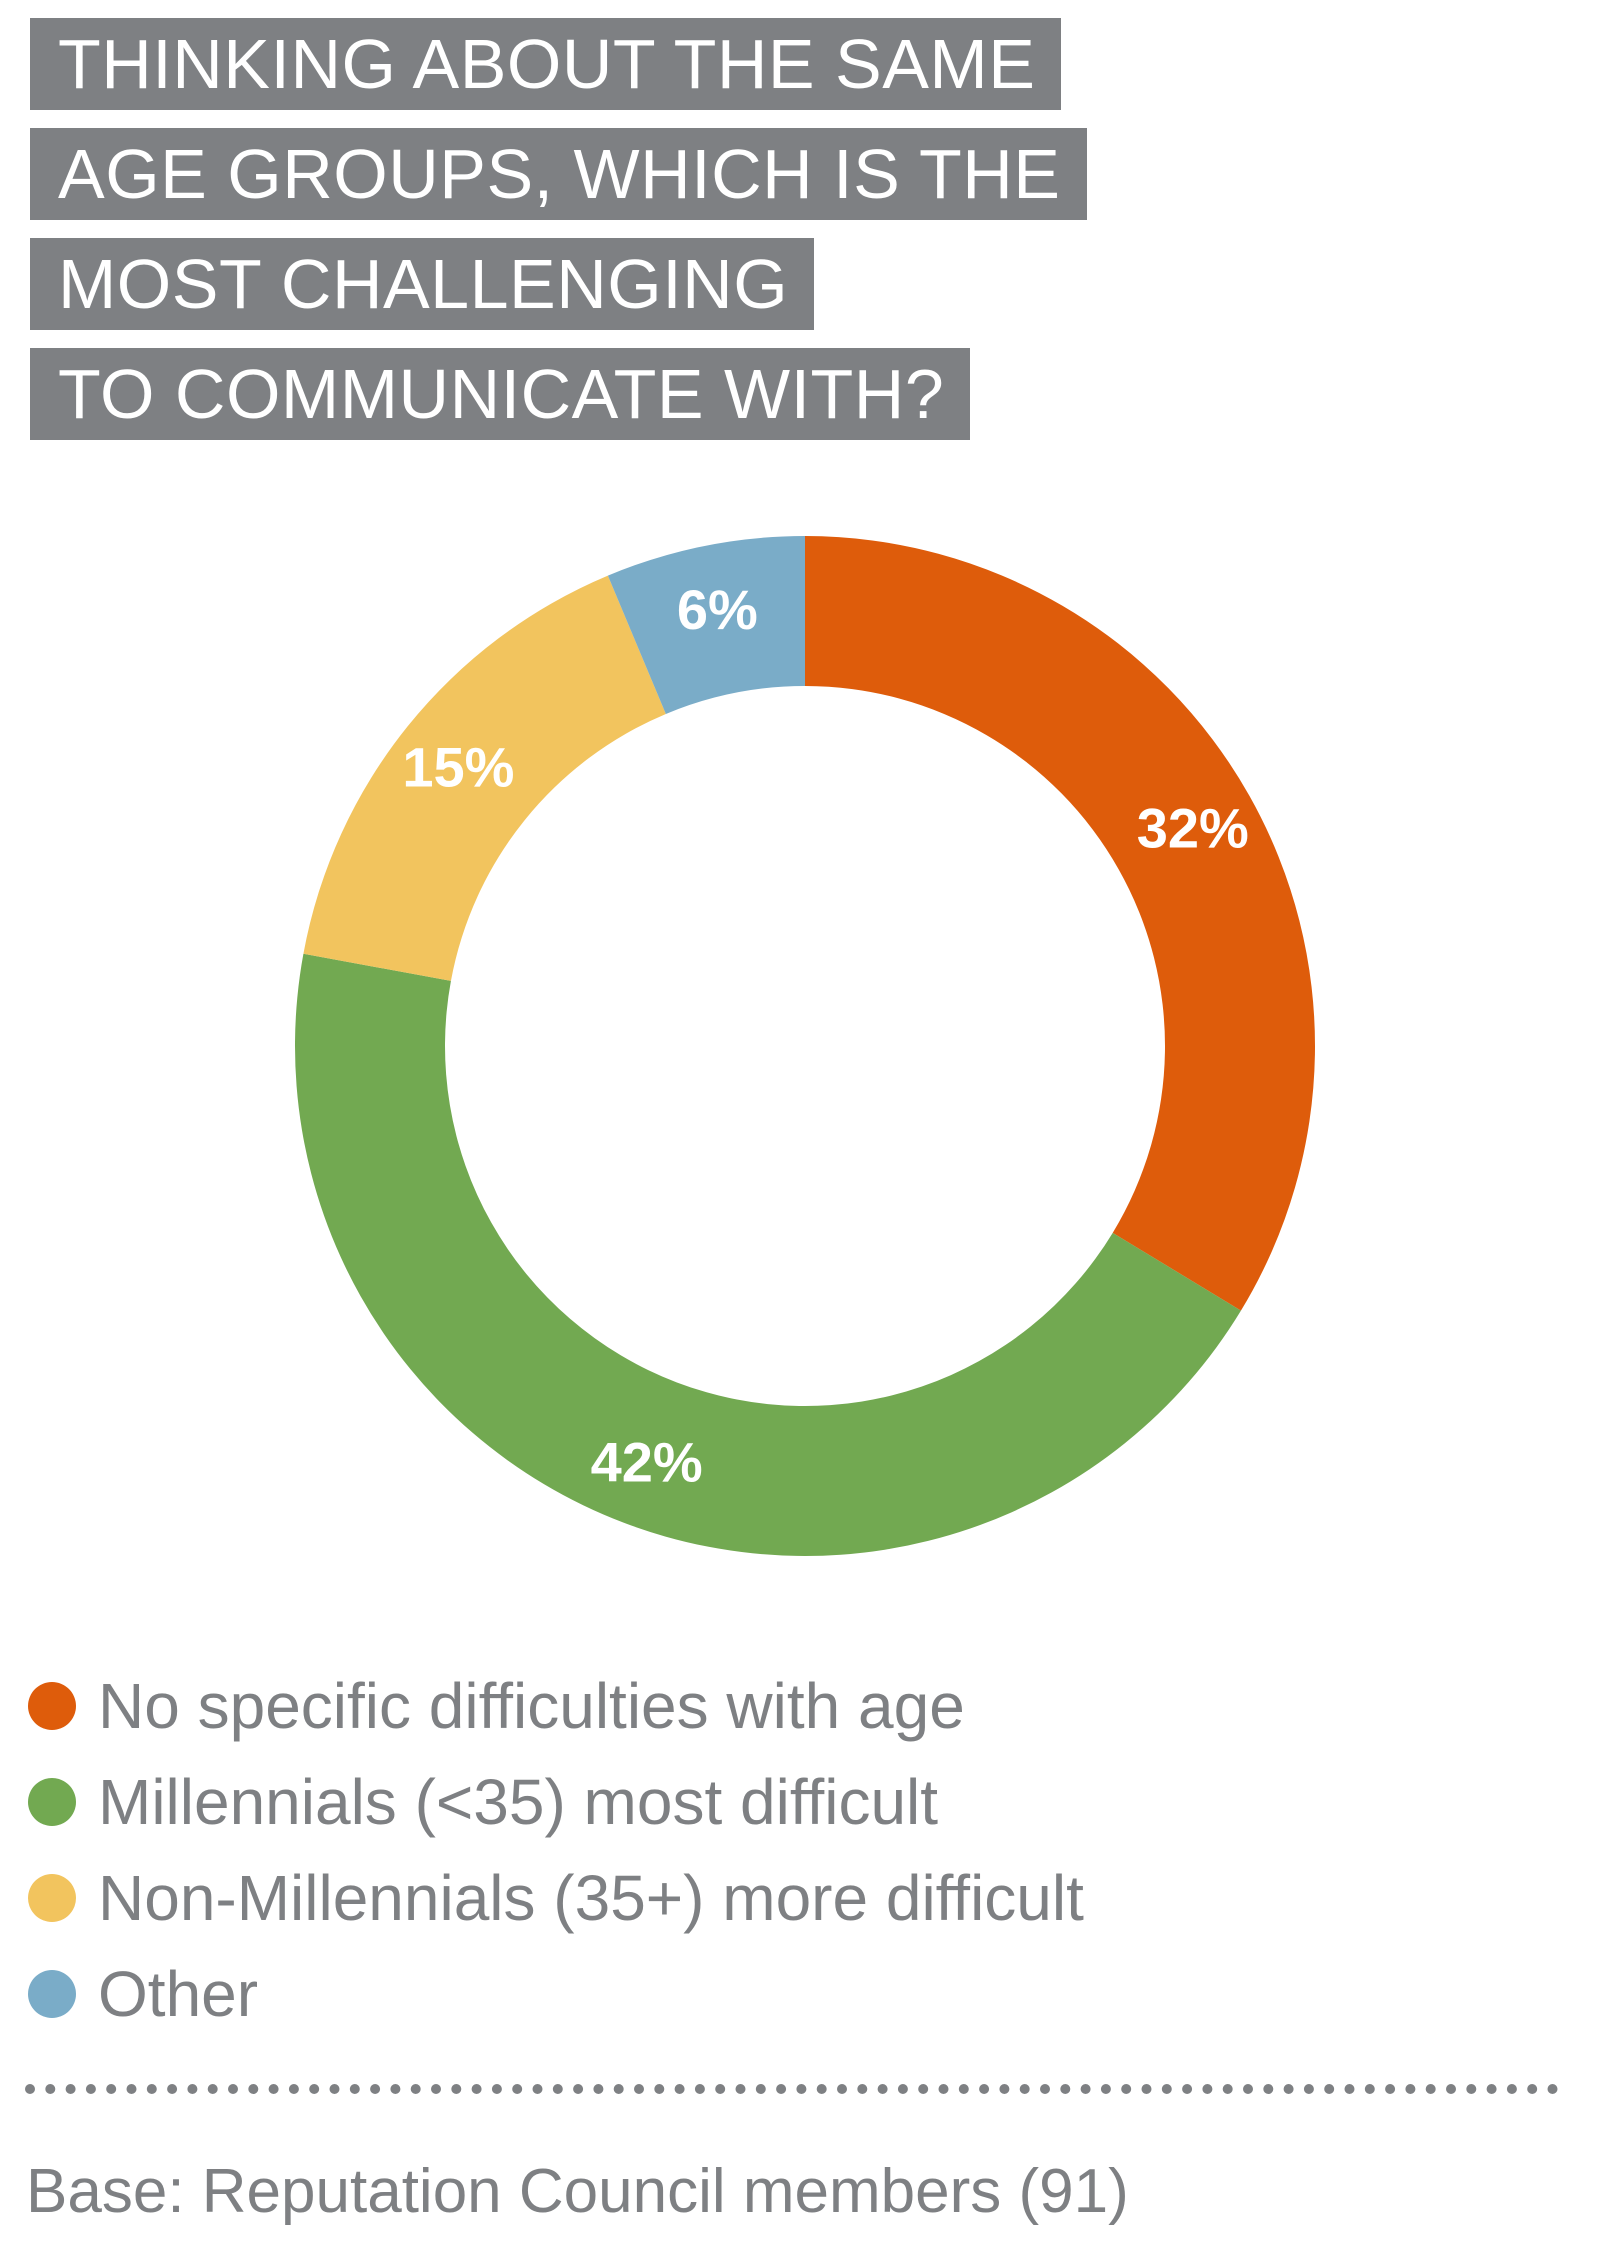 This screenshot has height=2266, width=1600. What do you see at coordinates (458, 766) in the screenshot?
I see `slice-label-2: 15%` at bounding box center [458, 766].